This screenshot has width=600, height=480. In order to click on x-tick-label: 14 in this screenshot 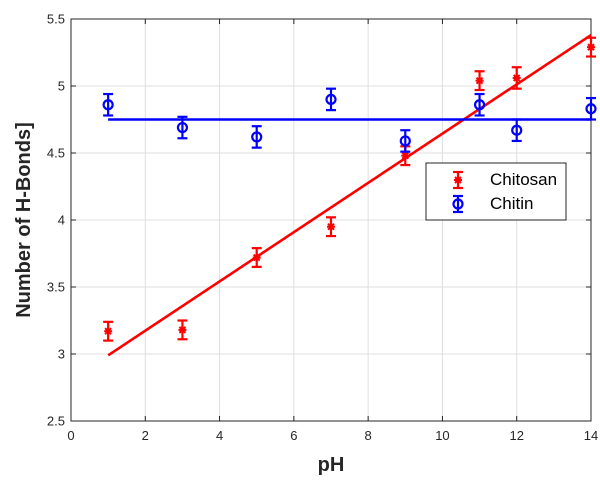, I will do `click(591, 435)`.